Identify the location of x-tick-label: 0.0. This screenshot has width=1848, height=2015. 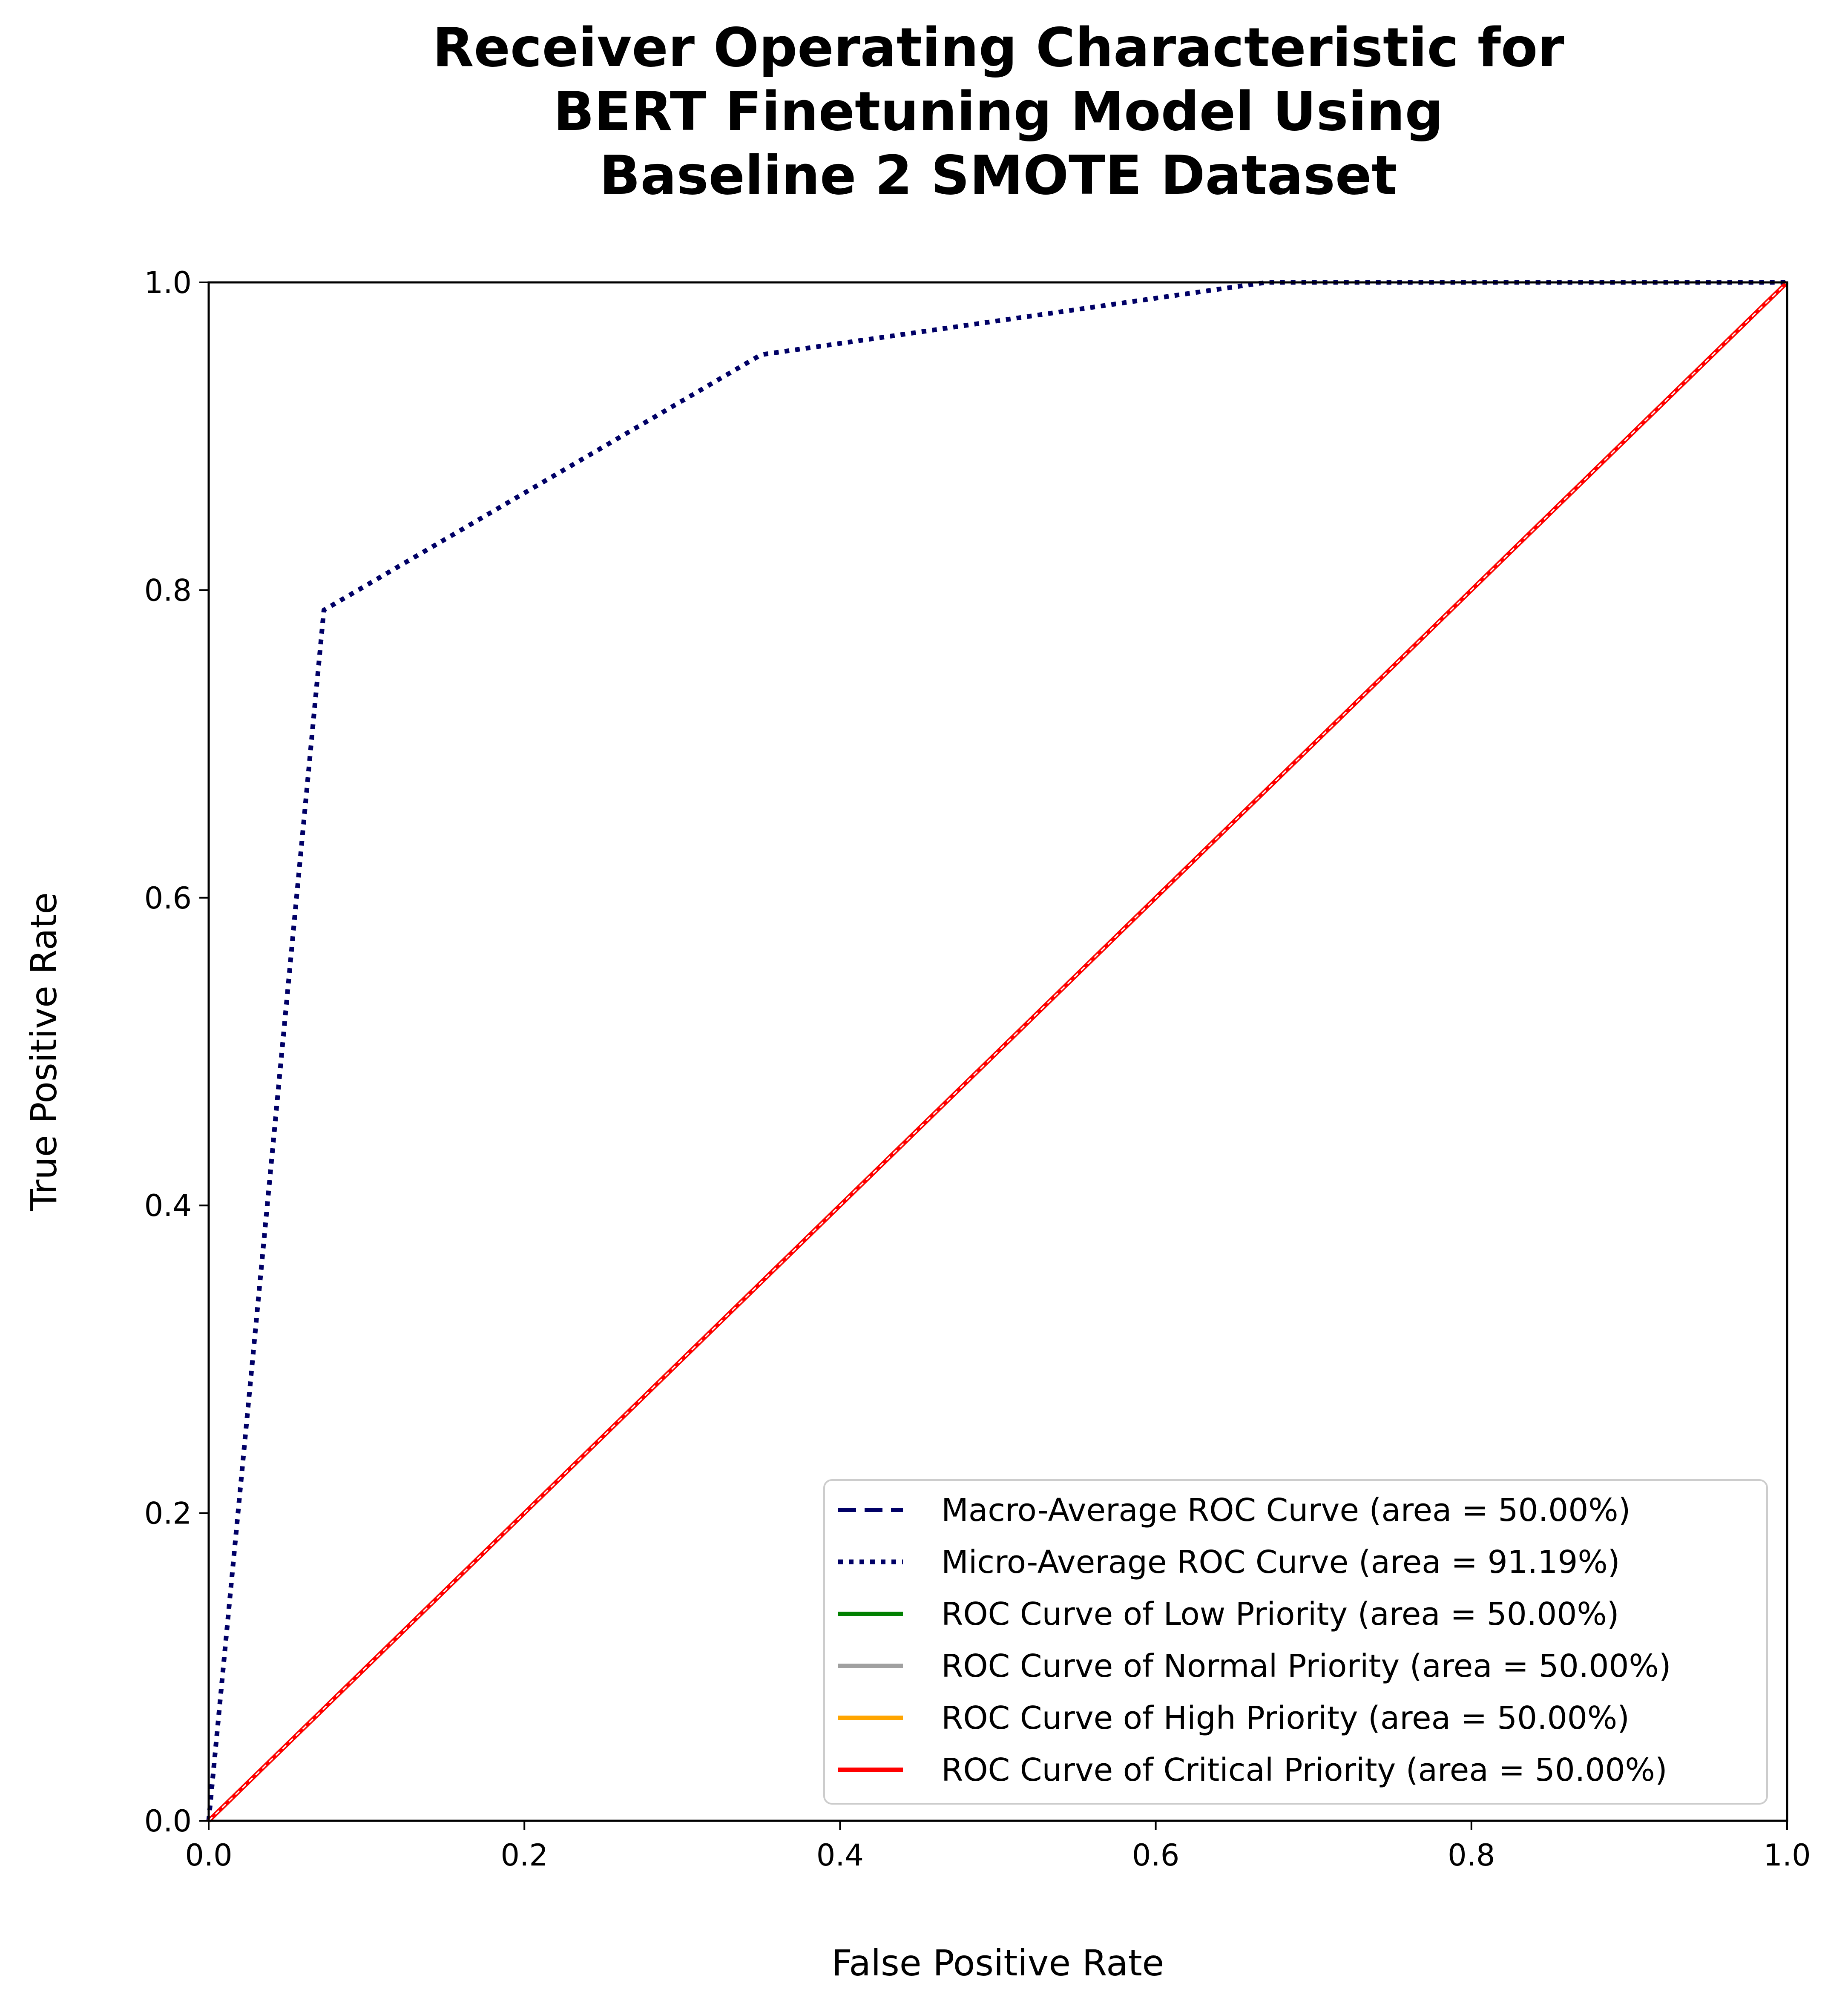
(208, 1856).